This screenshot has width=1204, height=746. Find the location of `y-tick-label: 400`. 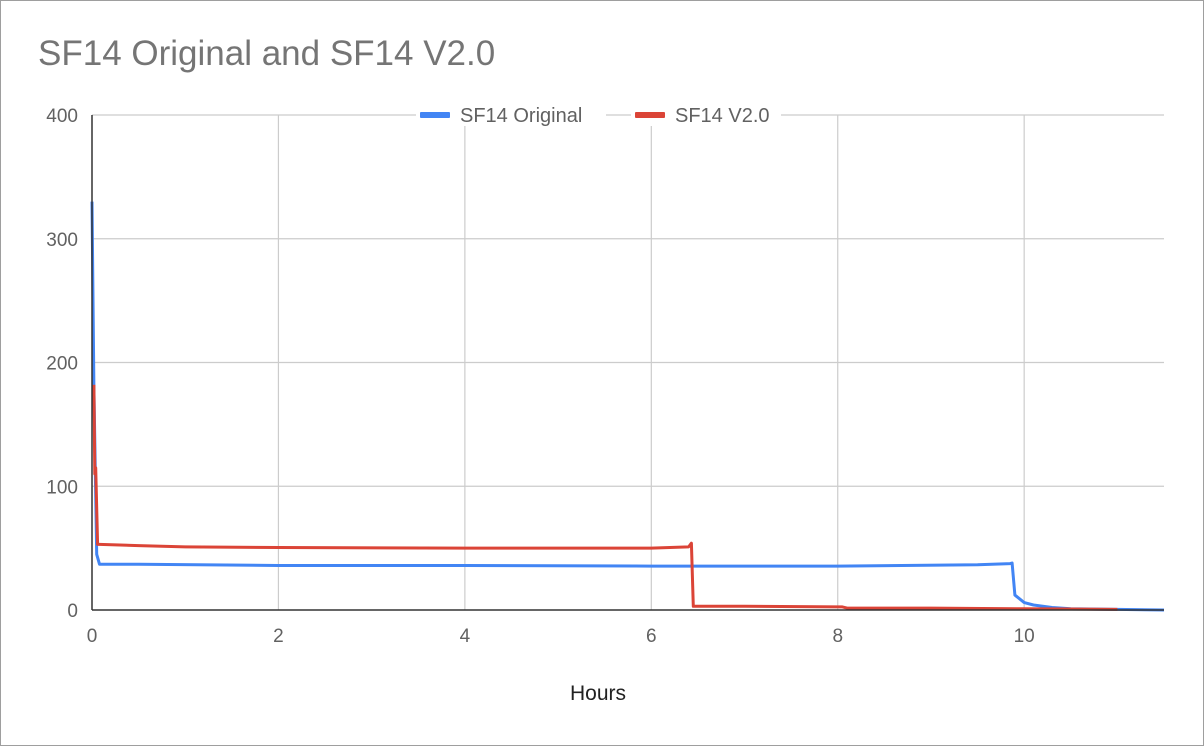

y-tick-label: 400 is located at coordinates (62, 116).